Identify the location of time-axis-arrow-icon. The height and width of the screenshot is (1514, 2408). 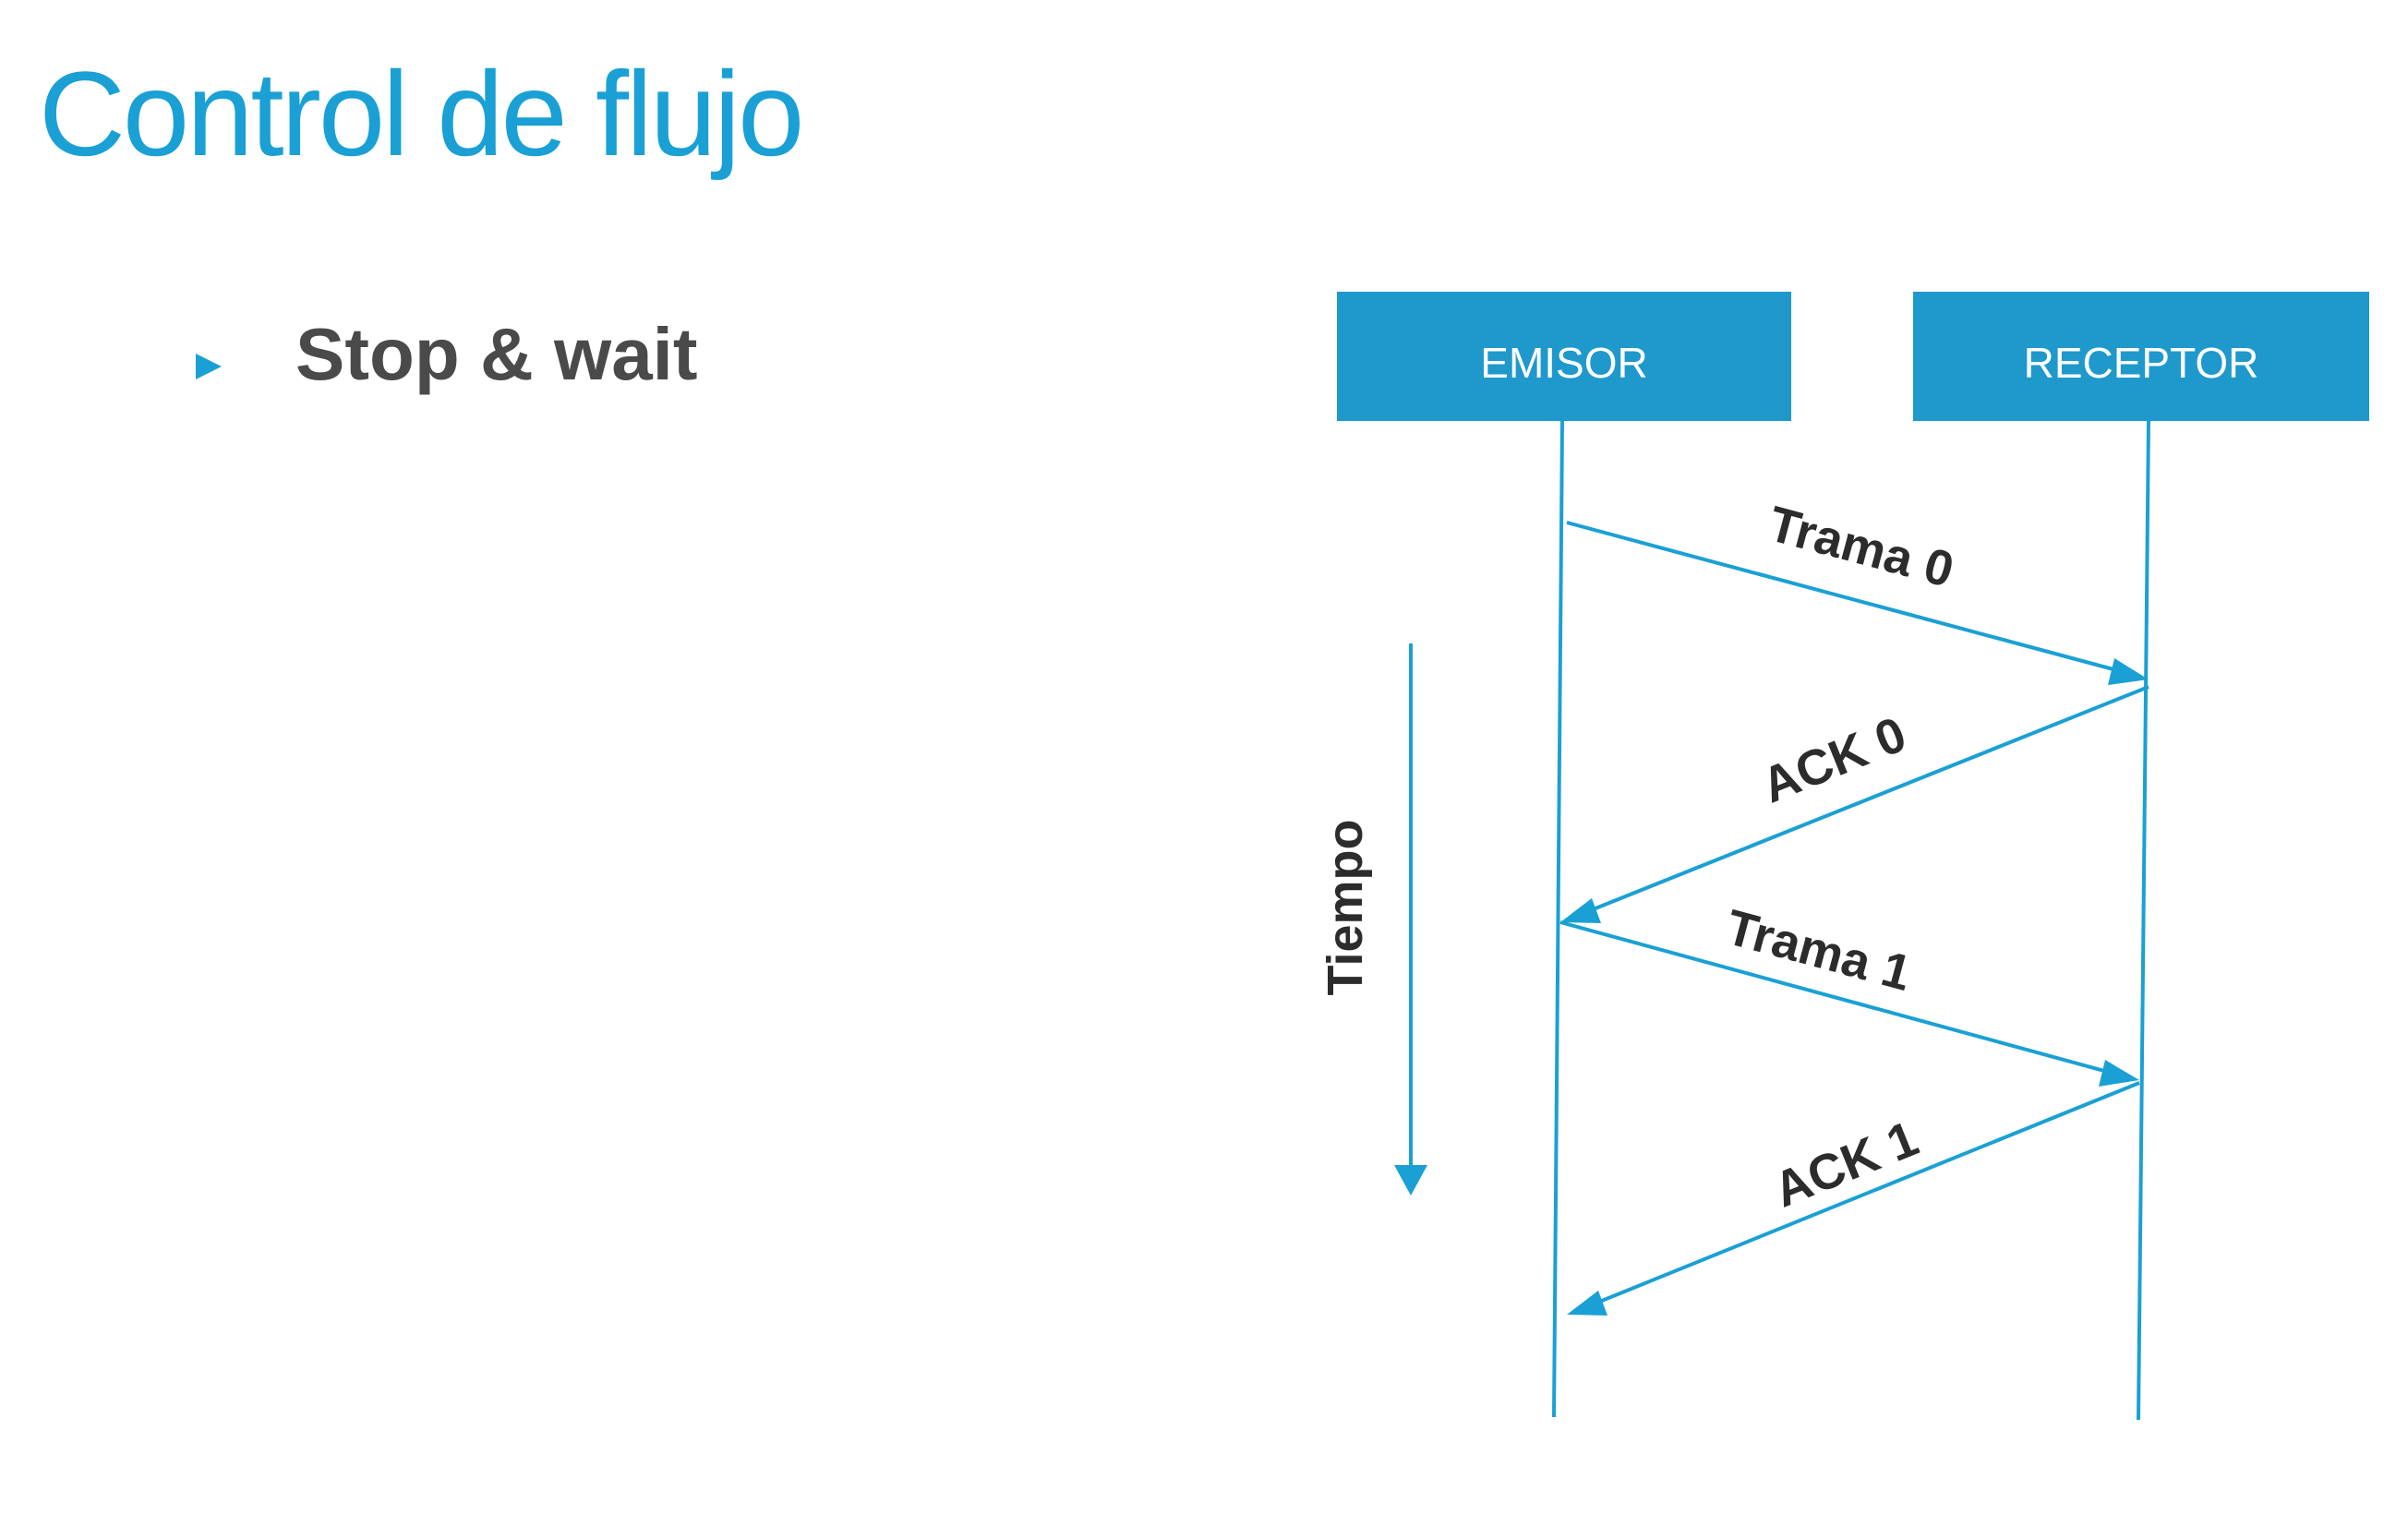
(1410, 1180).